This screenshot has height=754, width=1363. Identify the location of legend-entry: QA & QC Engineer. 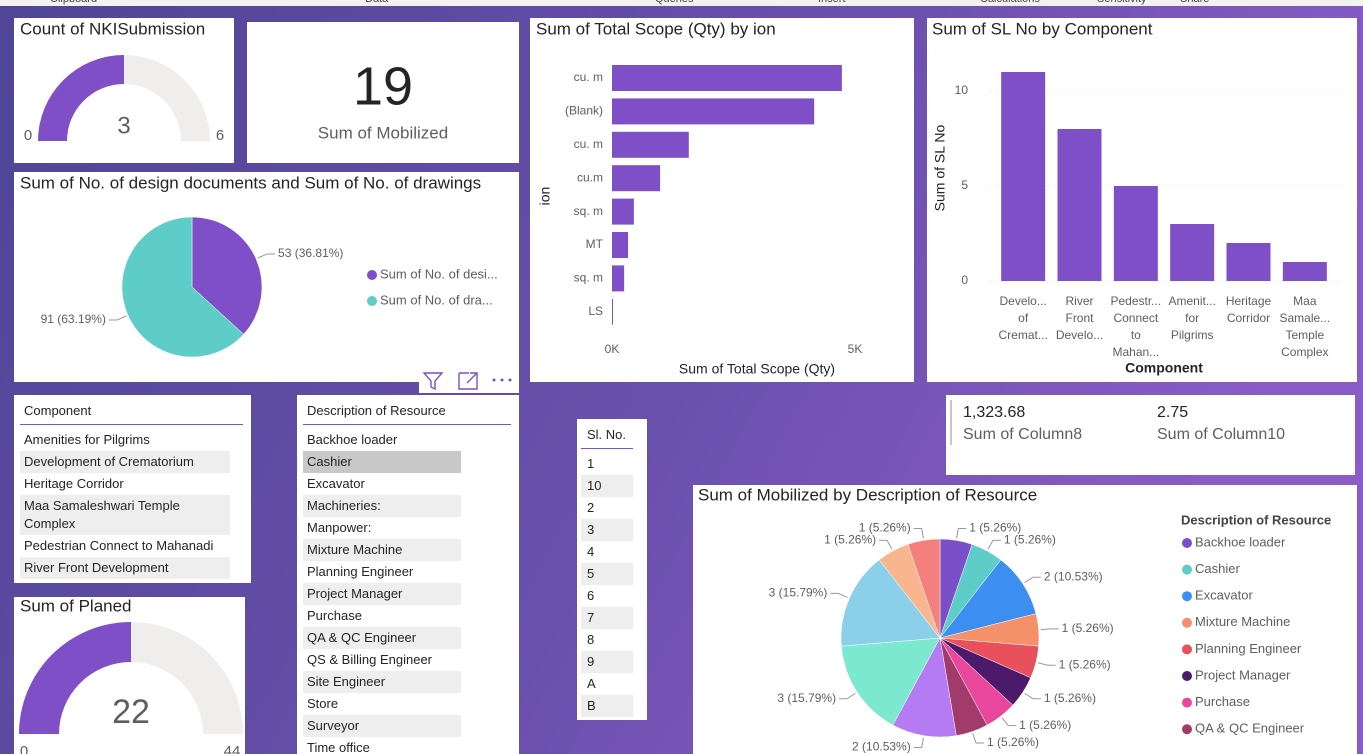
(1250, 728).